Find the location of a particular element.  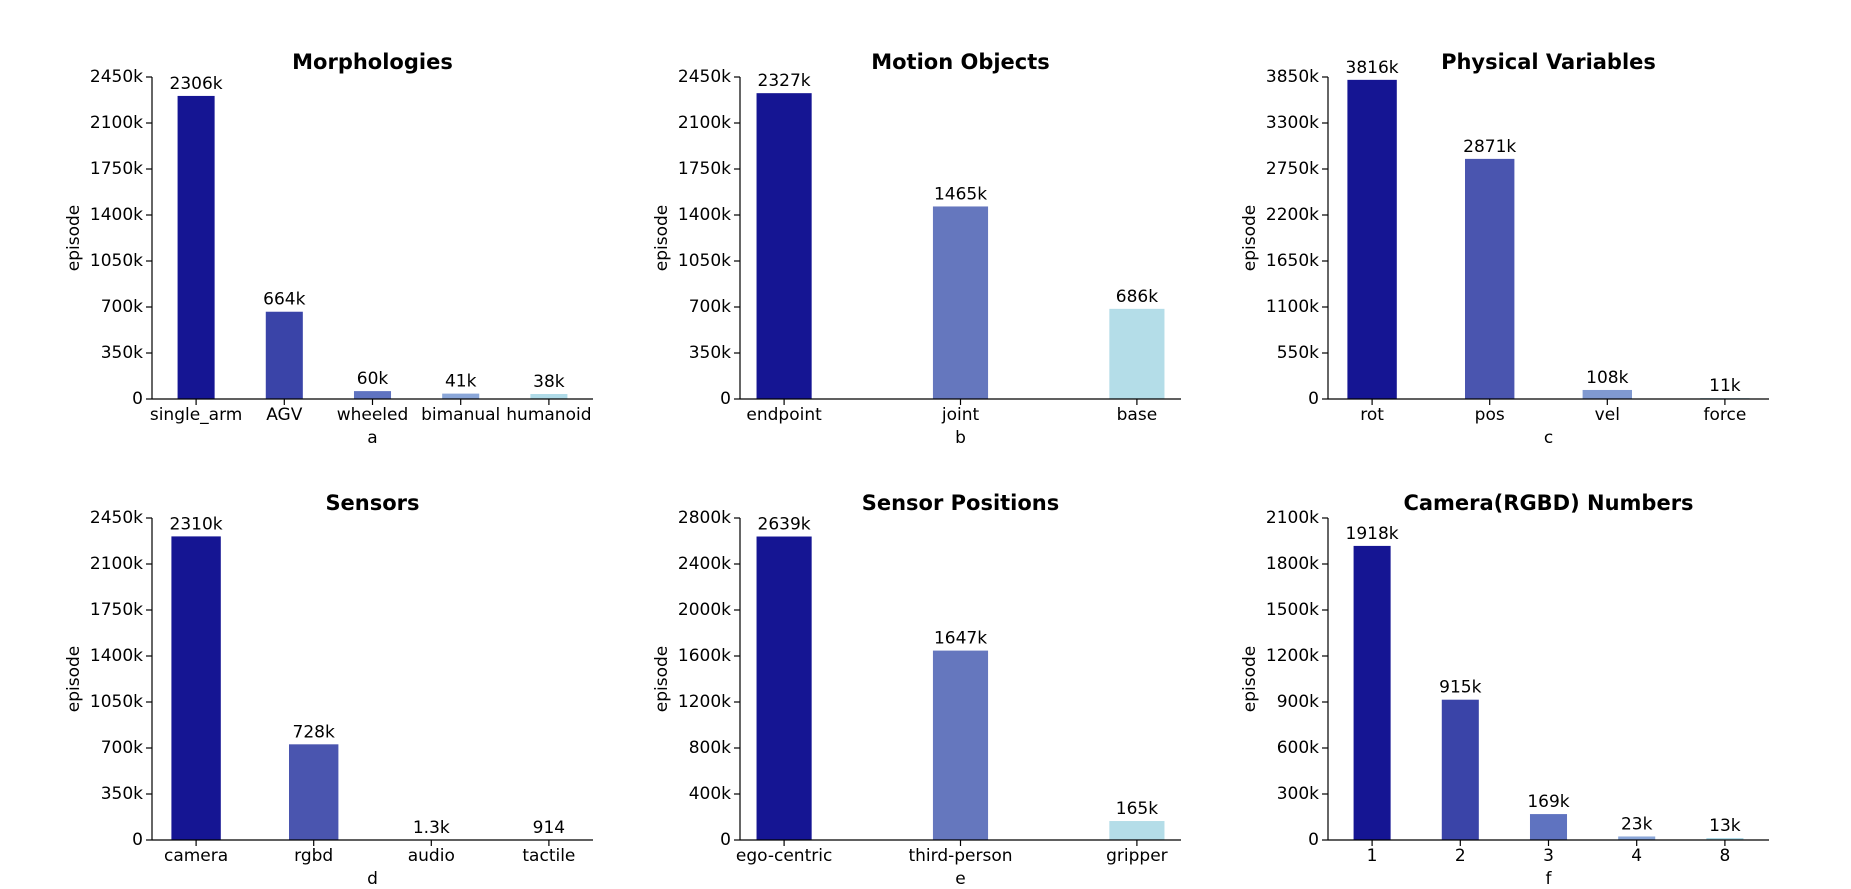

value-label: 914 is located at coordinates (549, 828).